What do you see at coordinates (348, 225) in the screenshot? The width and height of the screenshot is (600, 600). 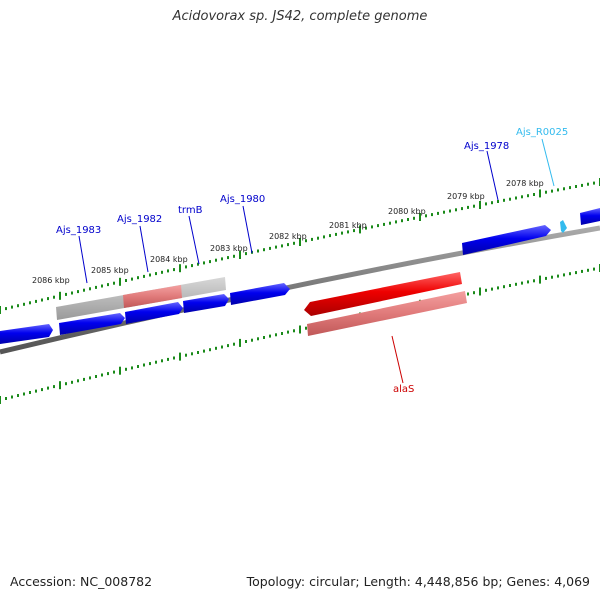 I see `scale-label: 2081 kbp` at bounding box center [348, 225].